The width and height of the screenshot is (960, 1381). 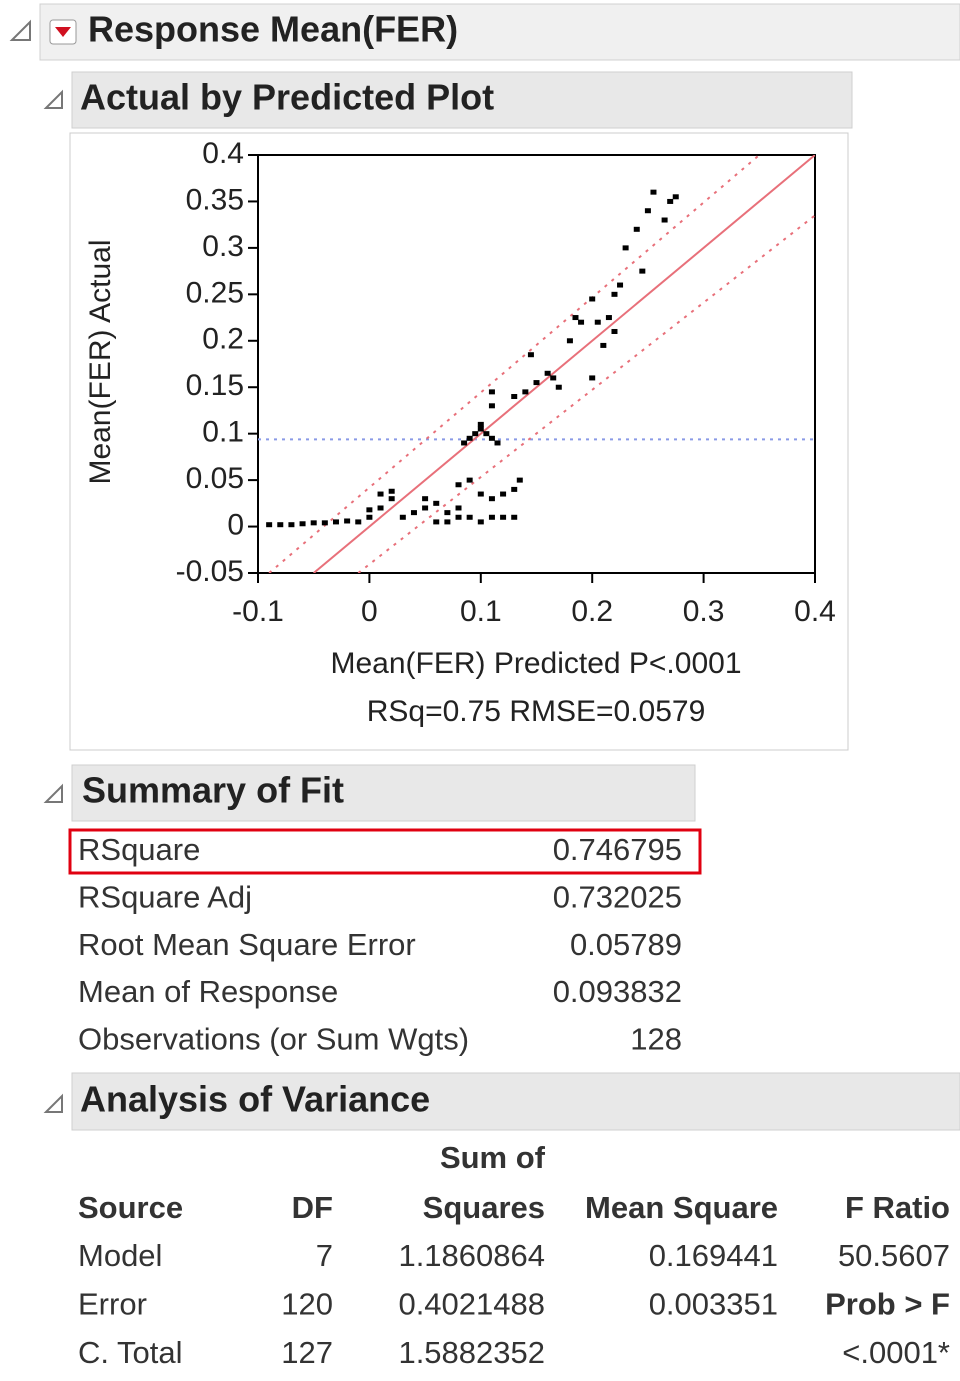 What do you see at coordinates (617, 849) in the screenshot?
I see `row-value: 0.746795` at bounding box center [617, 849].